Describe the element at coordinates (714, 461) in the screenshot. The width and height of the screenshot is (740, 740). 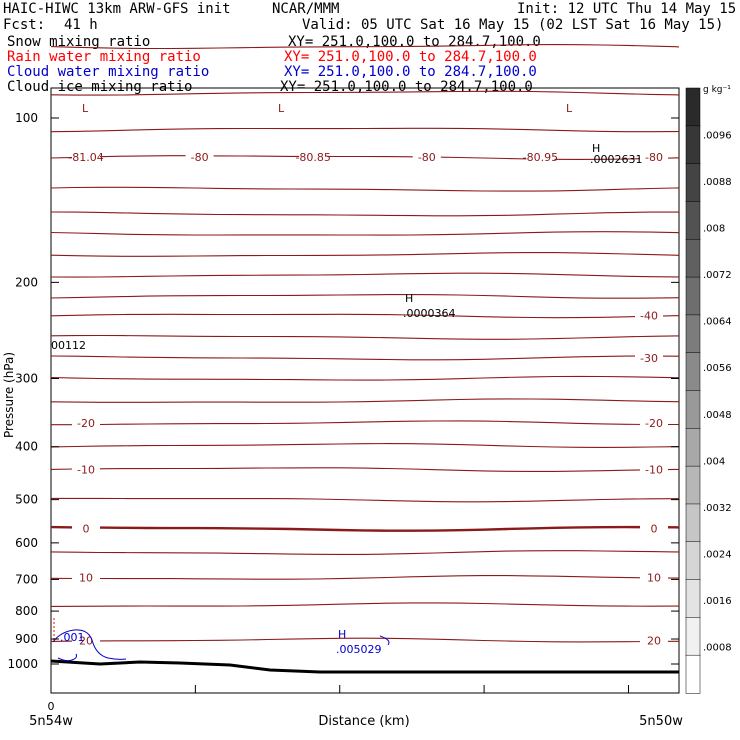
I see `colorbar-tick-label: .004` at that location.